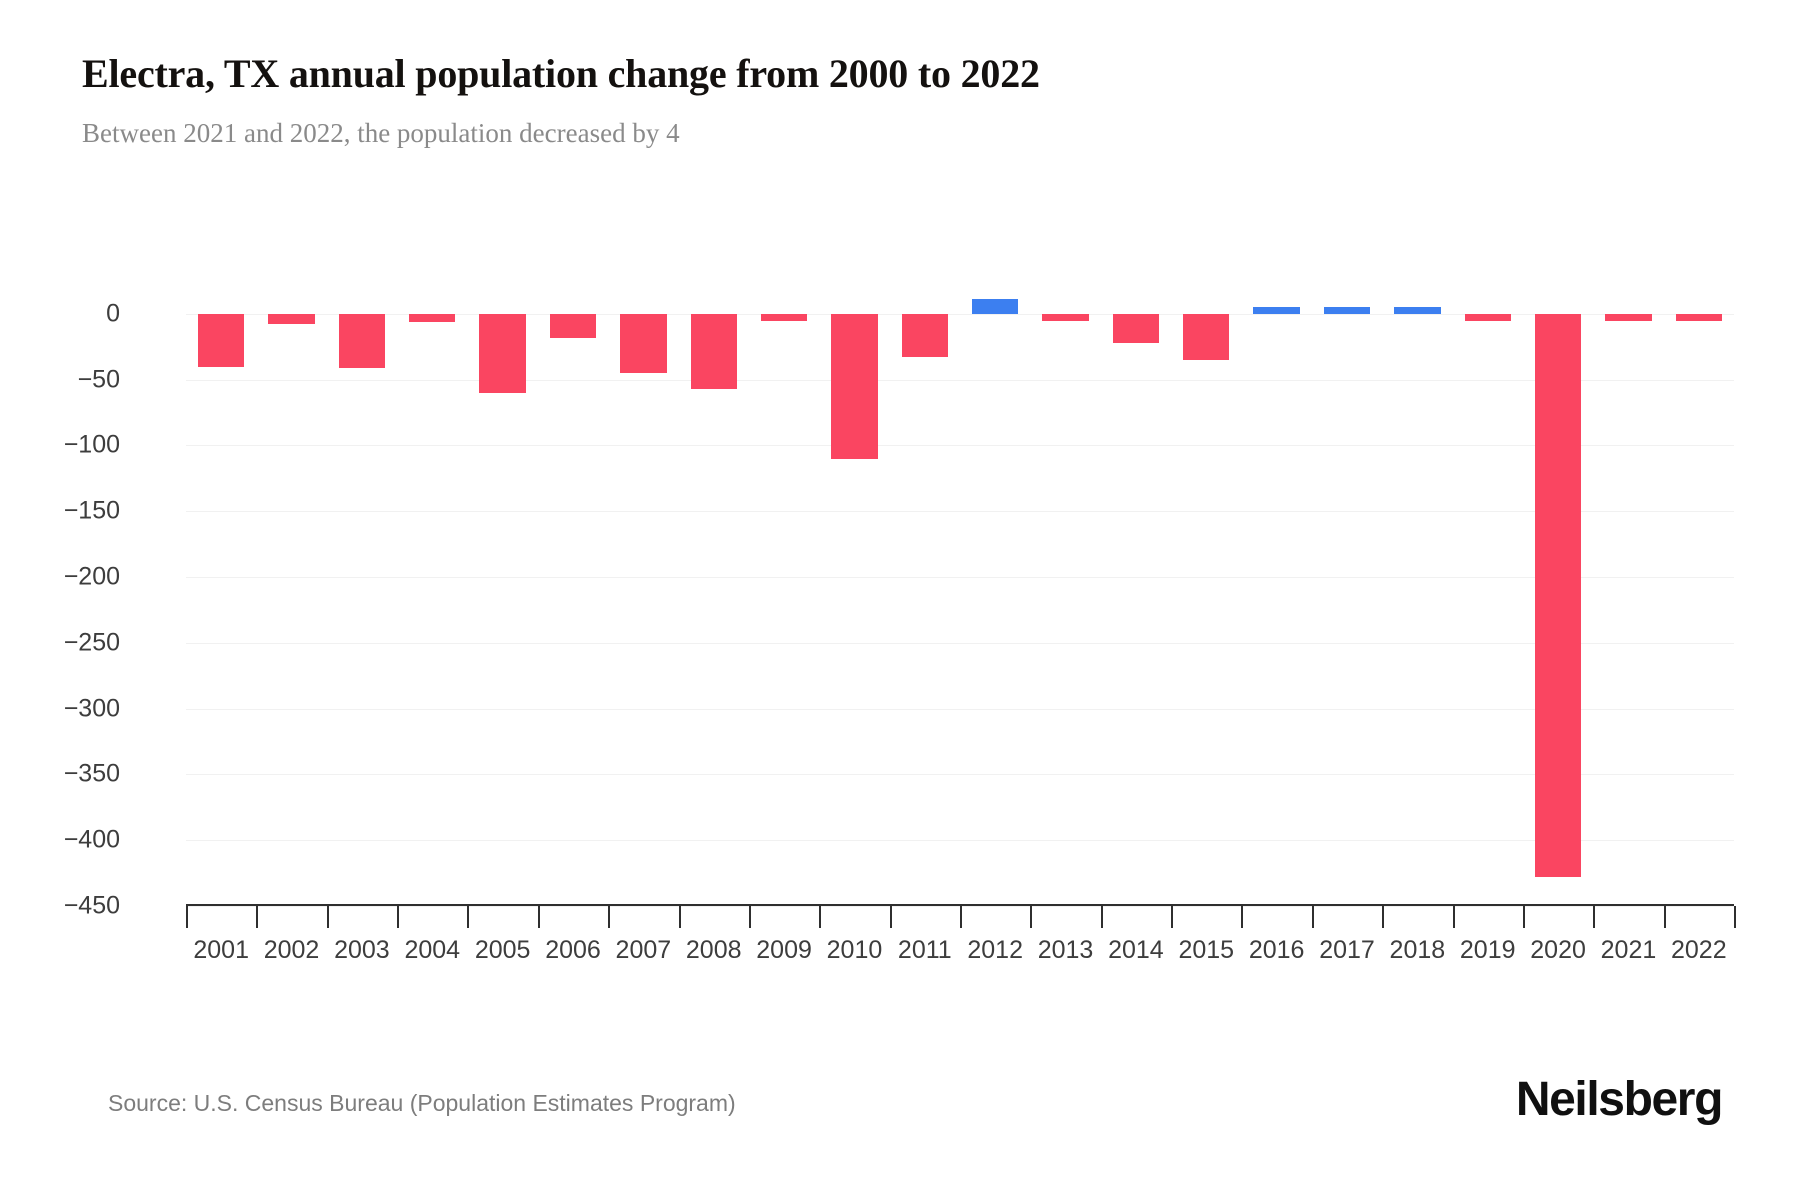 This screenshot has width=1800, height=1200. I want to click on y-axis-label: −50, so click(98, 379).